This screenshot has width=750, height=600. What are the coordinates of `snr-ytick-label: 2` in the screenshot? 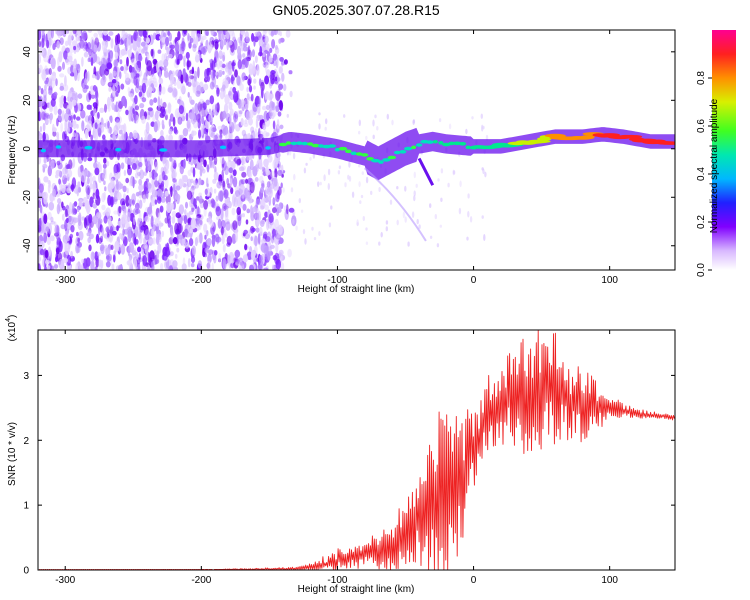 It's located at (26, 441).